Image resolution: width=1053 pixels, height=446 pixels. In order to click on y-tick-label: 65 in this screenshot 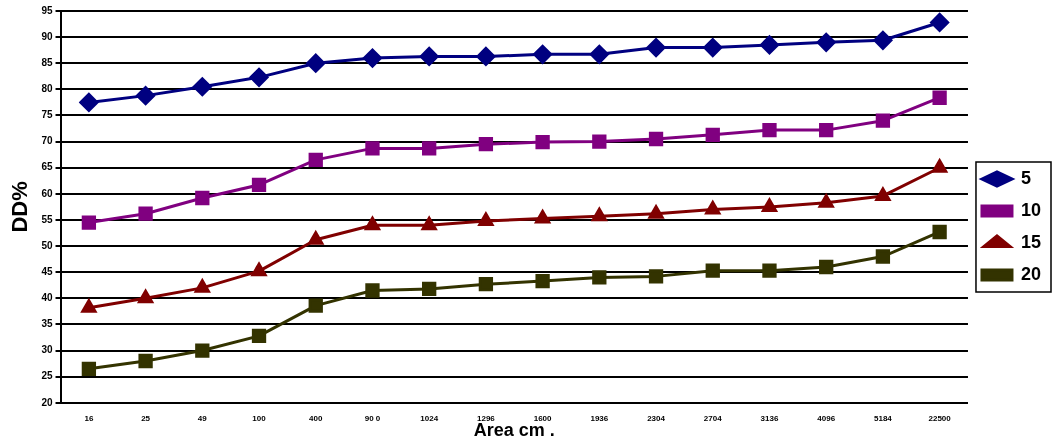, I will do `click(47, 167)`.